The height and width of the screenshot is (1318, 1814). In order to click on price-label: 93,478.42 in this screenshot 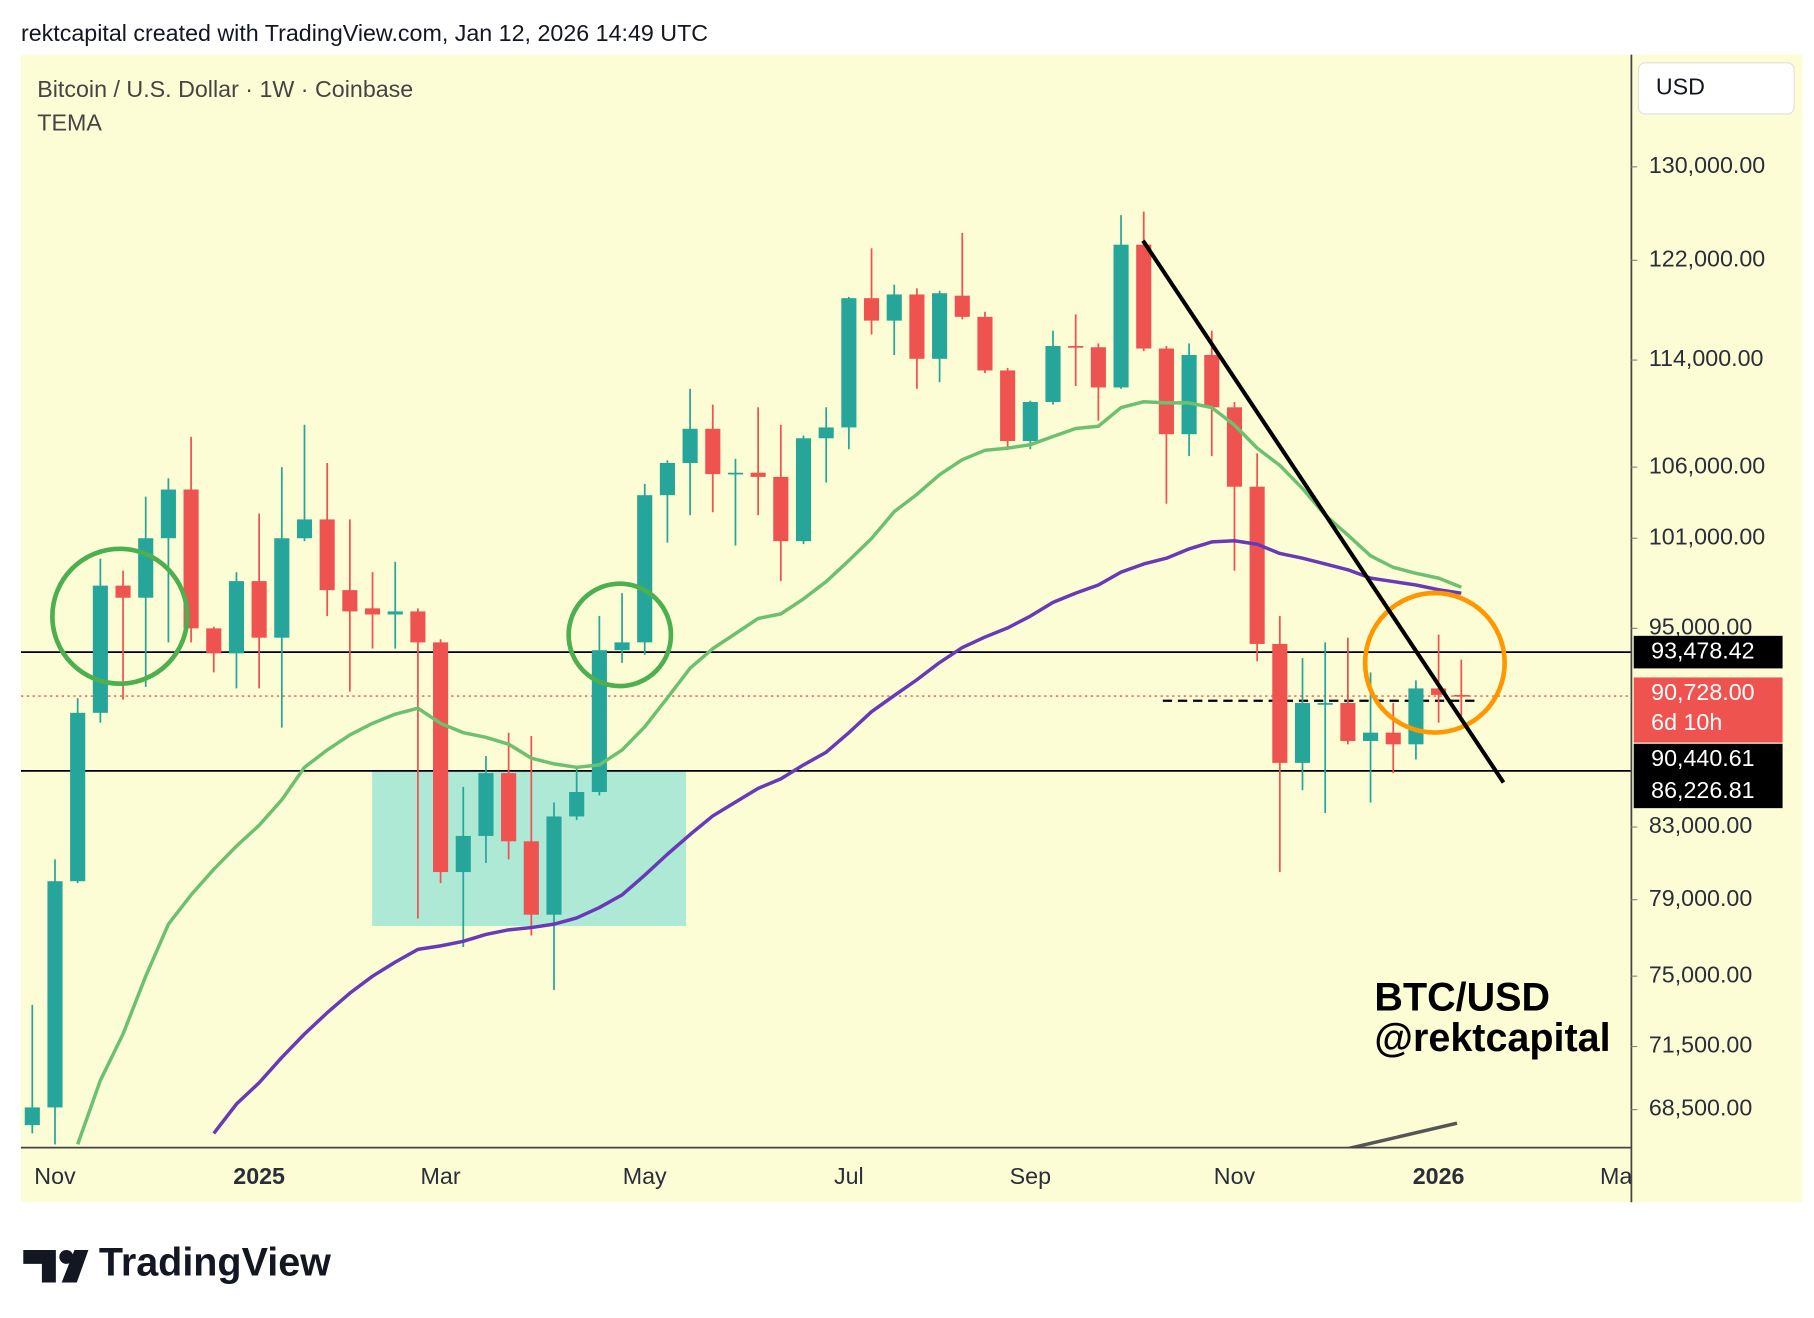, I will do `click(1702, 650)`.